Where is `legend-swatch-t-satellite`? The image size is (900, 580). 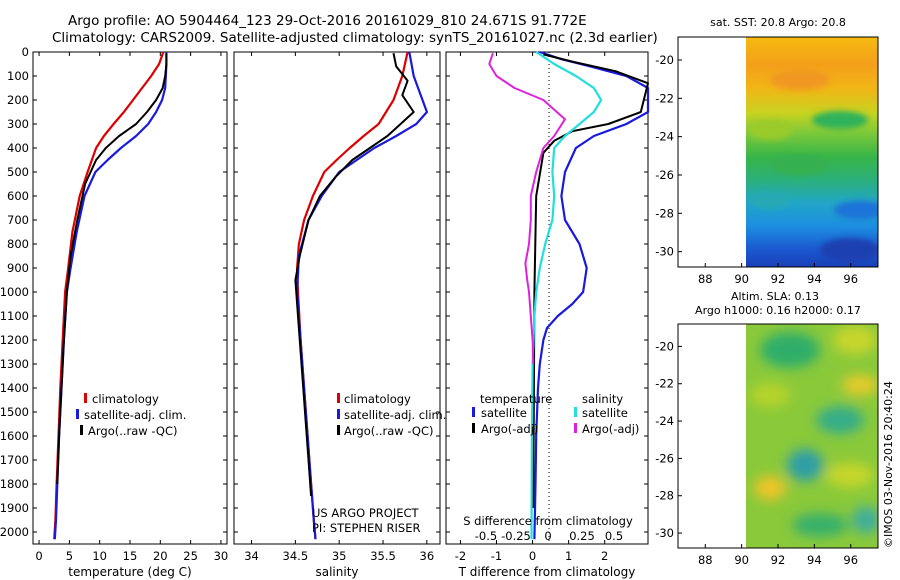
legend-swatch-t-satellite is located at coordinates (473, 412).